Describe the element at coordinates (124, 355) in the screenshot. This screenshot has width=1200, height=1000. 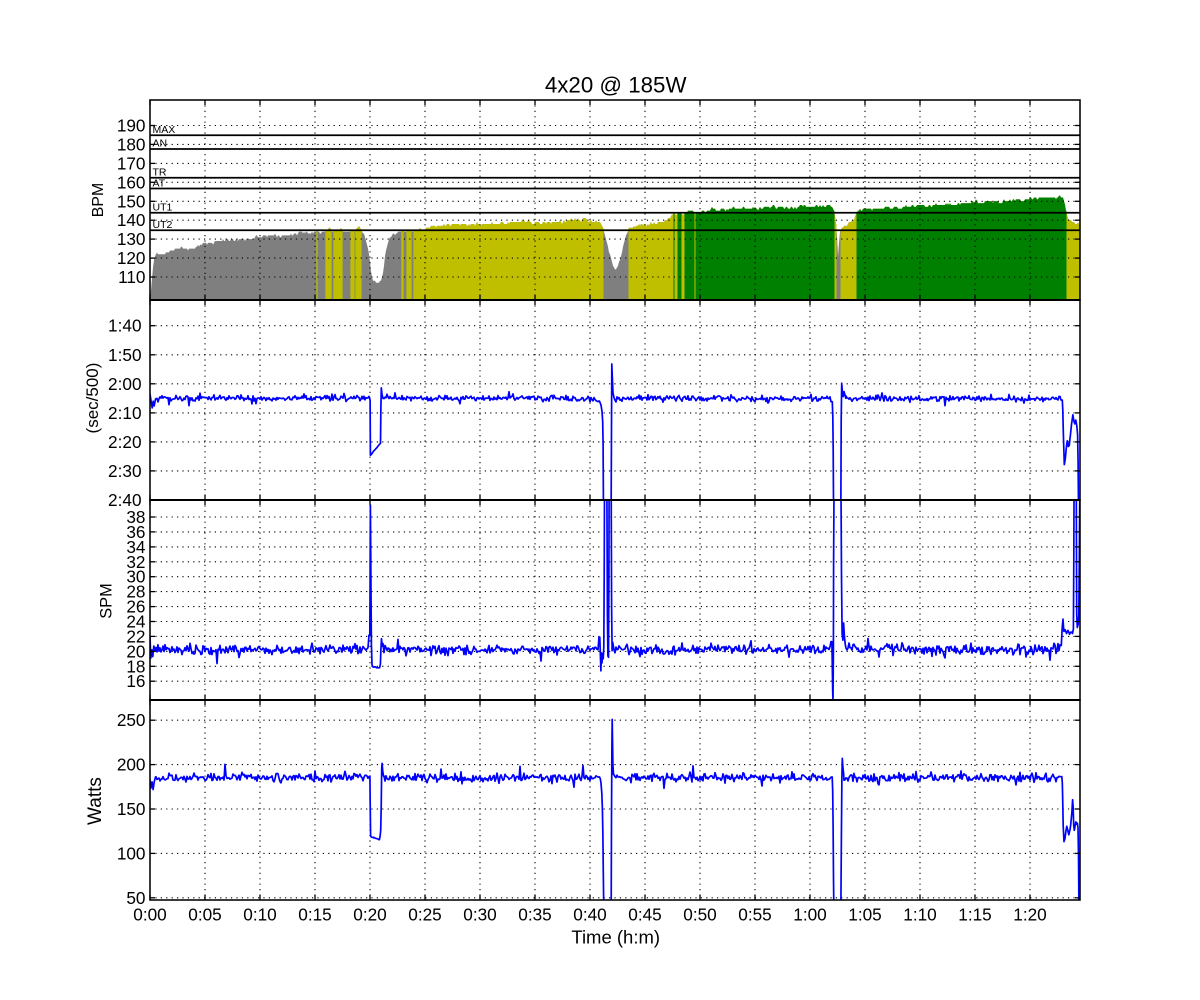
I see `svg-text: 1:50` at that location.